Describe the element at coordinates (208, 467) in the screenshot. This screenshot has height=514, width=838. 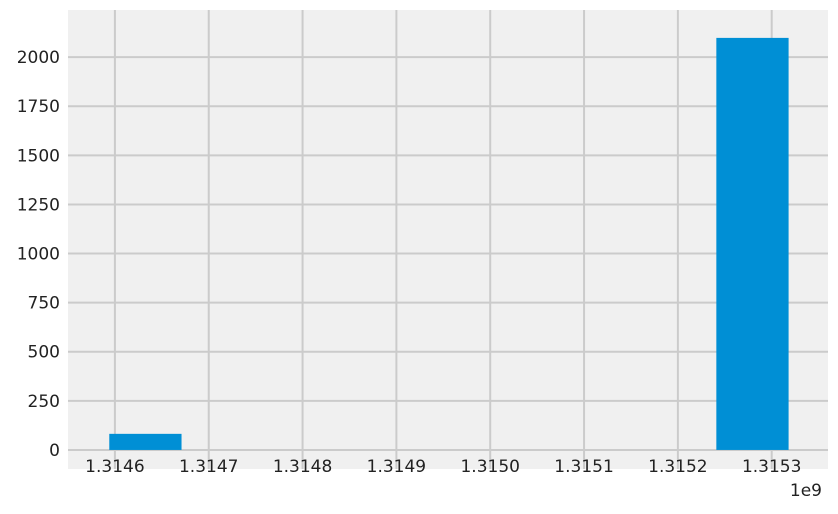
I see `x-tick-label: 1.3147` at that location.